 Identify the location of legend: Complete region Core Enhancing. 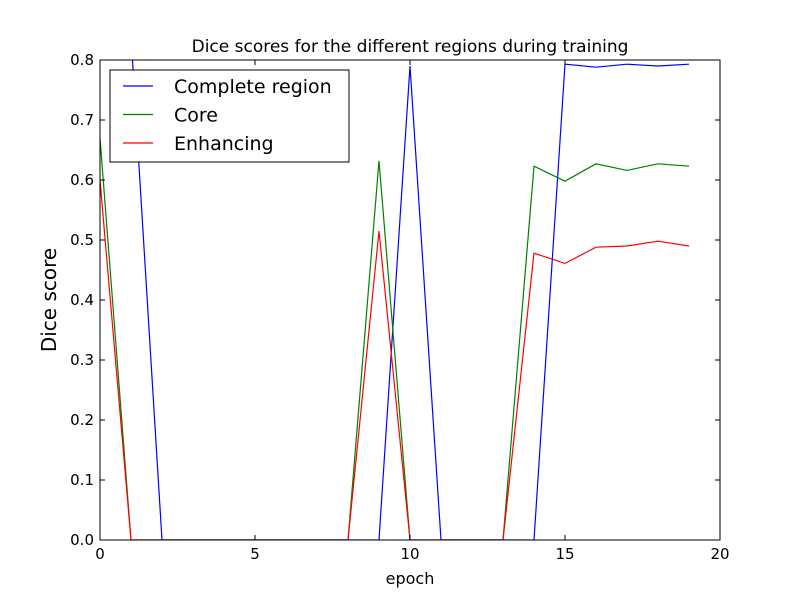
(229, 116).